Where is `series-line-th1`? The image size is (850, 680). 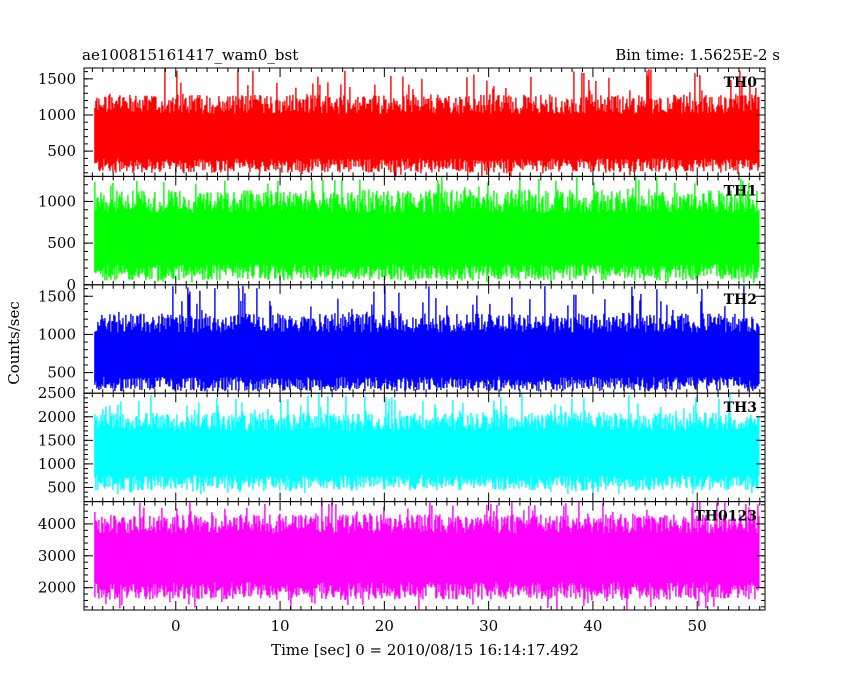
series-line-th1 is located at coordinates (427, 230).